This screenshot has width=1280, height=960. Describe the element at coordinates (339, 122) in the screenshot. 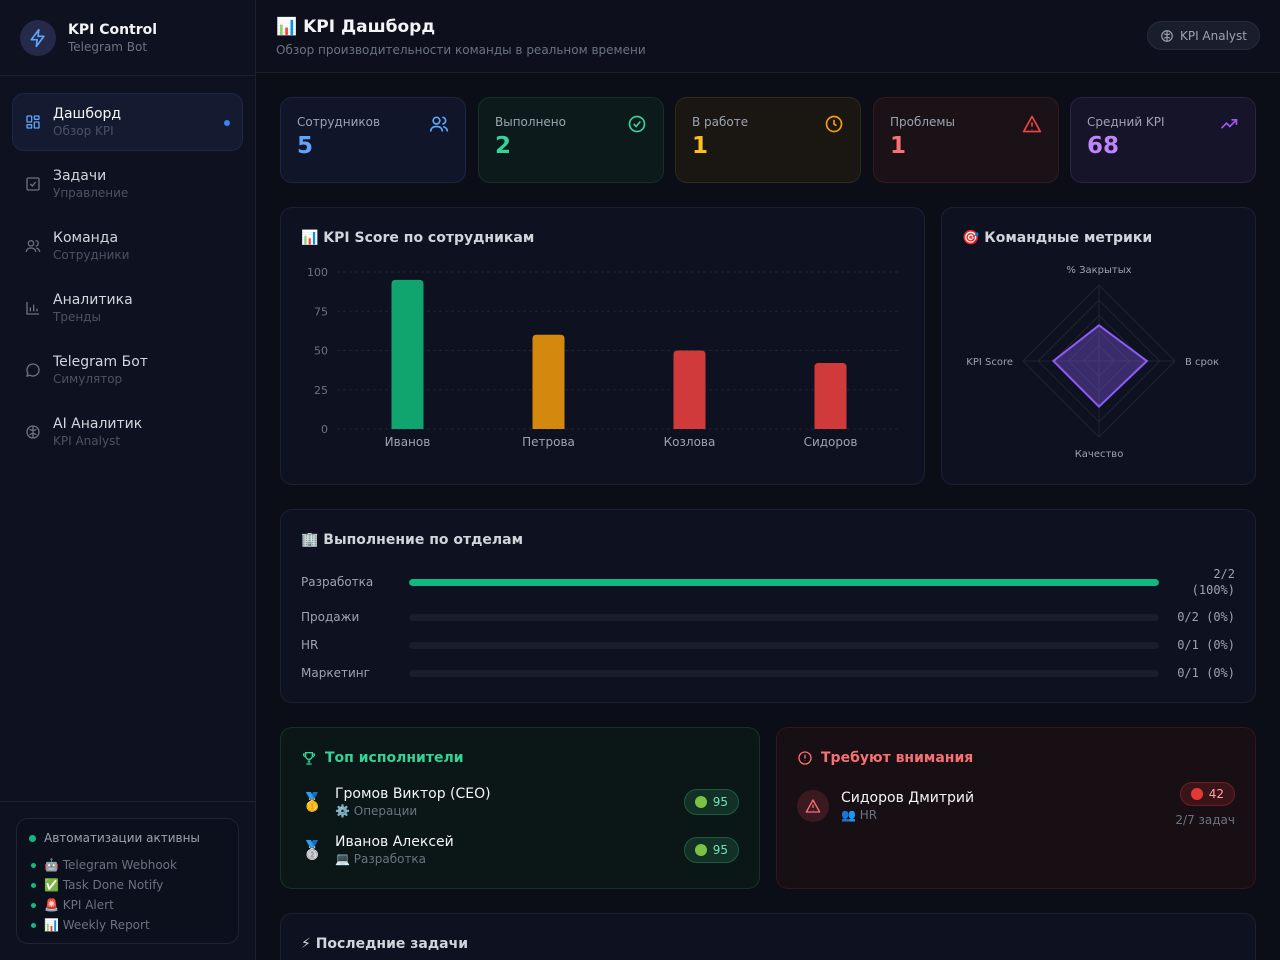

I see `stat-label: Сотрудников` at that location.